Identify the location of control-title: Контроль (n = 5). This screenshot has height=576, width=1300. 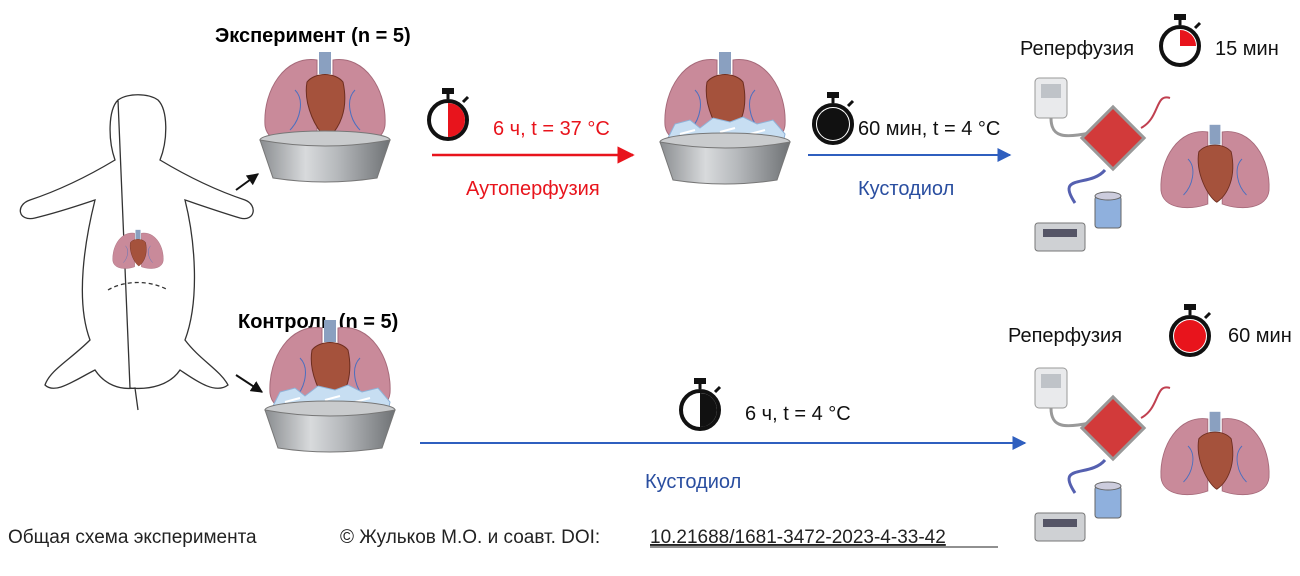
(318, 322).